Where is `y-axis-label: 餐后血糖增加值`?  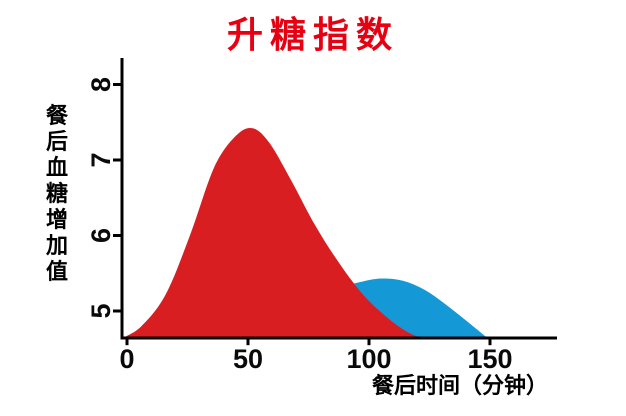 y-axis-label: 餐后血糖增加值 is located at coordinates (56, 193).